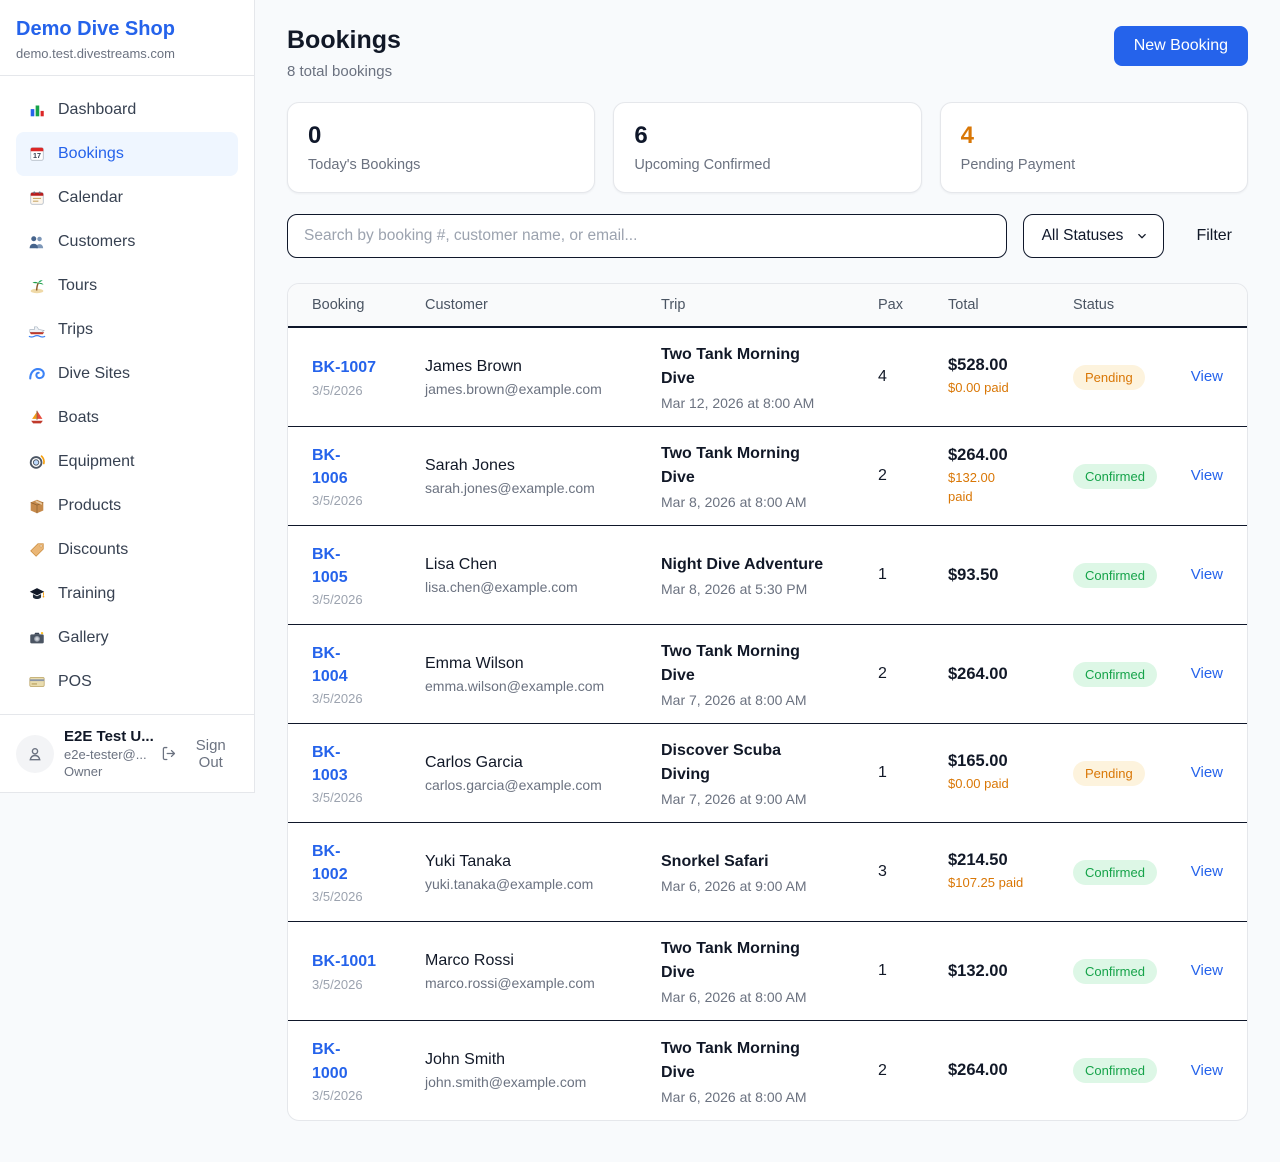  What do you see at coordinates (647, 236) in the screenshot?
I see `search-input` at bounding box center [647, 236].